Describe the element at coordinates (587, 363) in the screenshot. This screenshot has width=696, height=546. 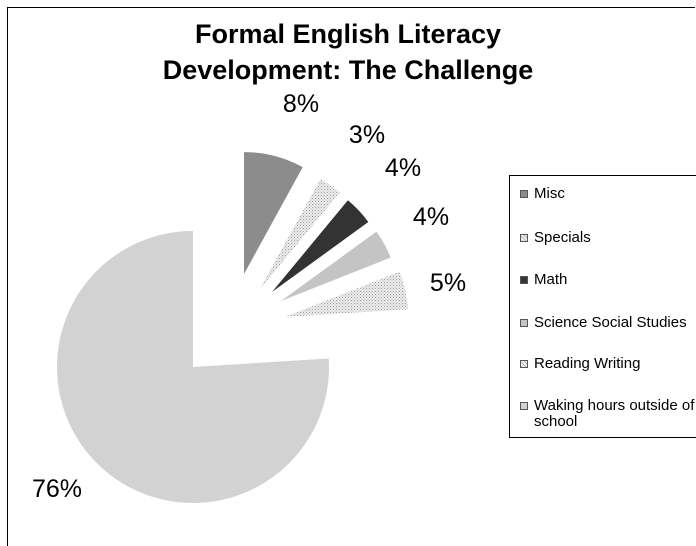
I see `legend-label: Reading Writing` at that location.